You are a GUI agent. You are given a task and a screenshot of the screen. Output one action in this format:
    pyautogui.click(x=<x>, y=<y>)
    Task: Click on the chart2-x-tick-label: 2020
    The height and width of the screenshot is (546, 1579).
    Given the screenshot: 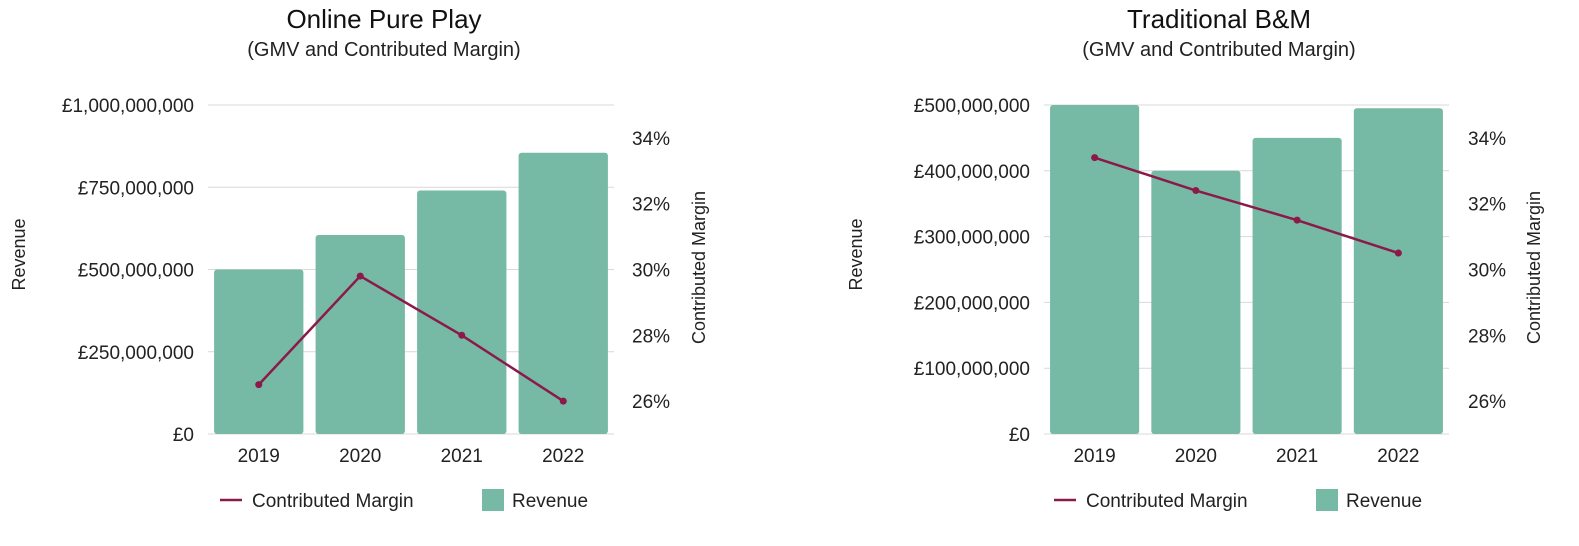 What is the action you would take?
    pyautogui.click(x=1196, y=456)
    